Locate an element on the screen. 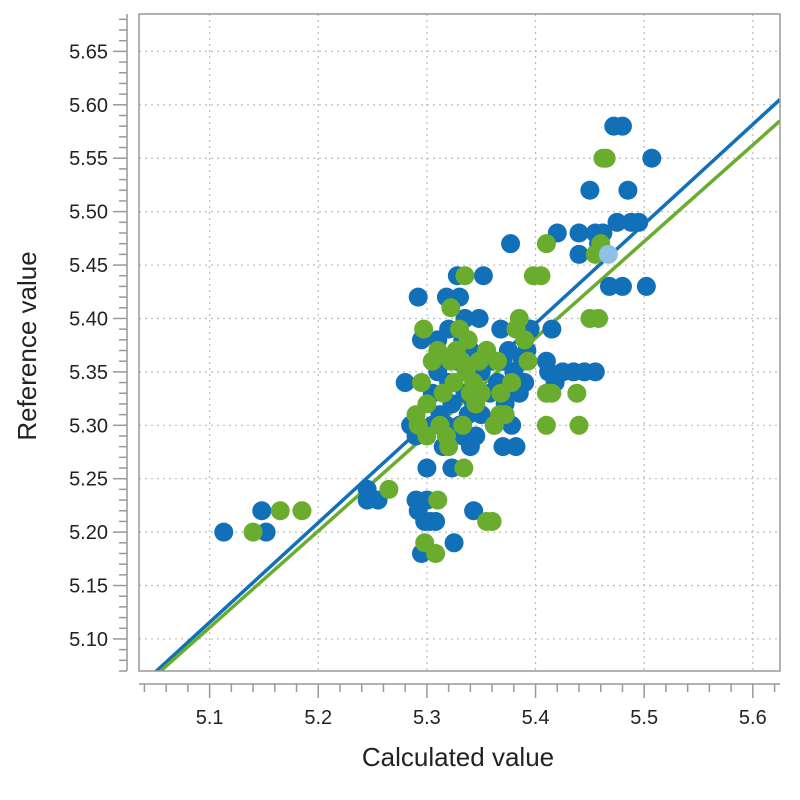 Image resolution: width=800 pixels, height=800 pixels. y-tick-label: 5.25 is located at coordinates (88, 480).